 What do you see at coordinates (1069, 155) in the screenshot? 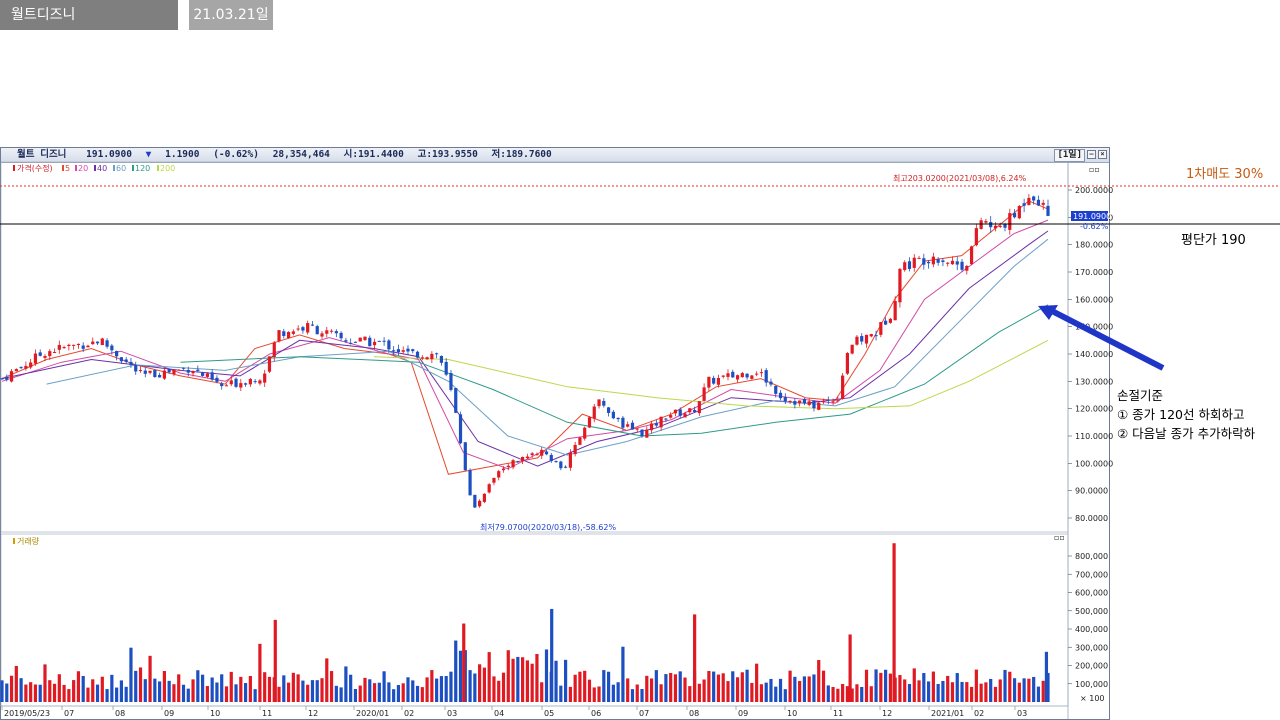
I see `period-selector: [1일]` at bounding box center [1069, 155].